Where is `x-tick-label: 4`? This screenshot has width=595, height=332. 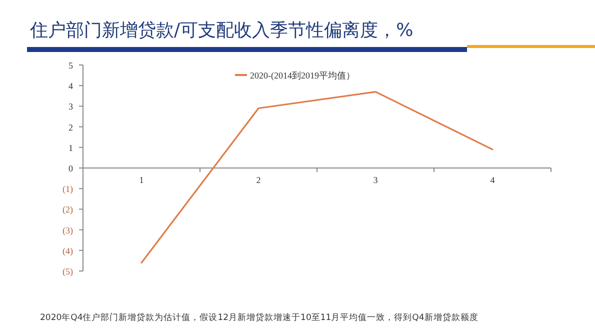
x-tick-label: 4 is located at coordinates (493, 180).